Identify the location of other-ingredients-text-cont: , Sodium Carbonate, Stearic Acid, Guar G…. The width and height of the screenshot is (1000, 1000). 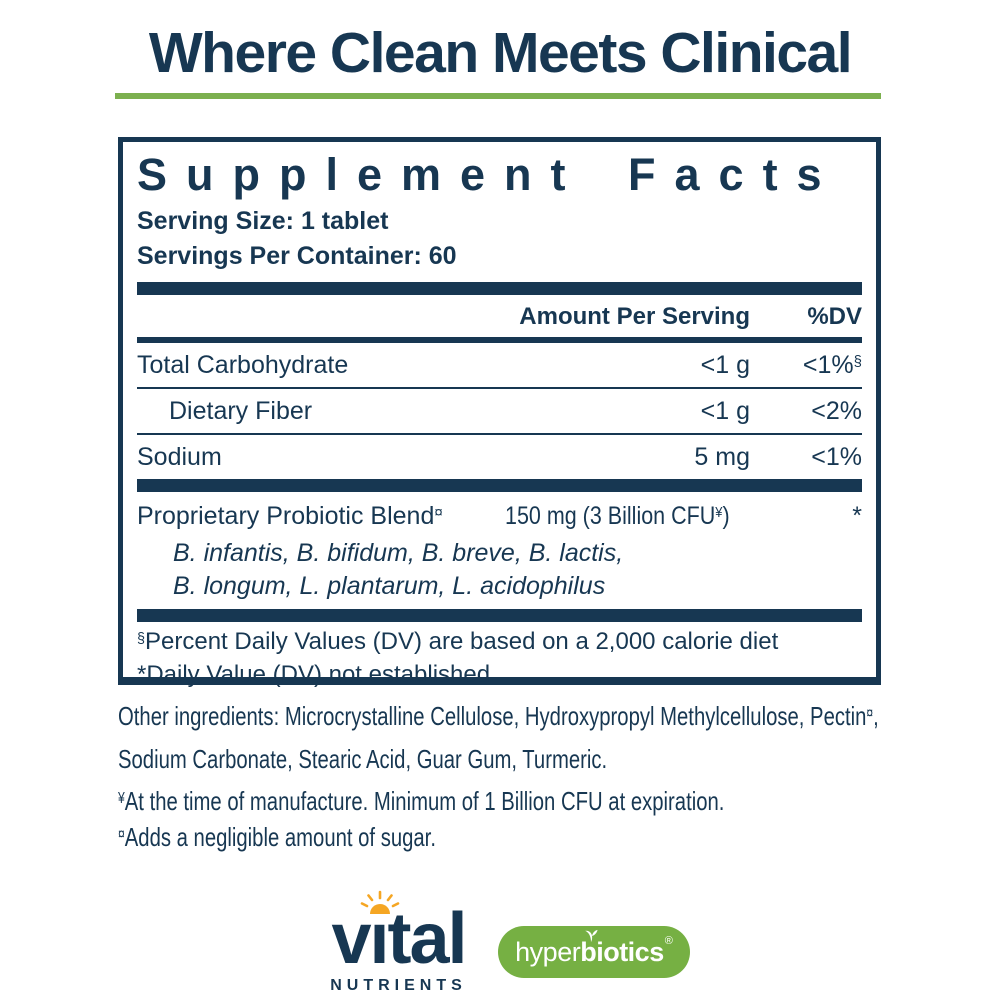
(498, 737).